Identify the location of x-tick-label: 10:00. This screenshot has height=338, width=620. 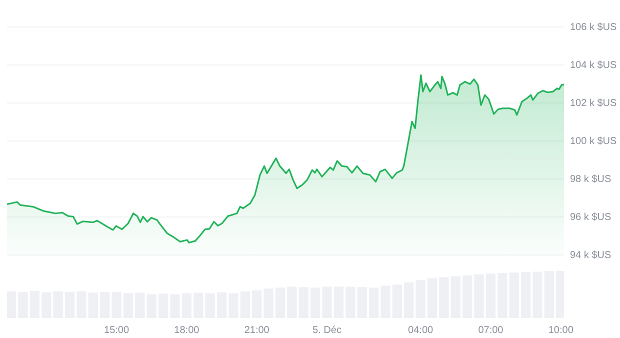
(561, 330).